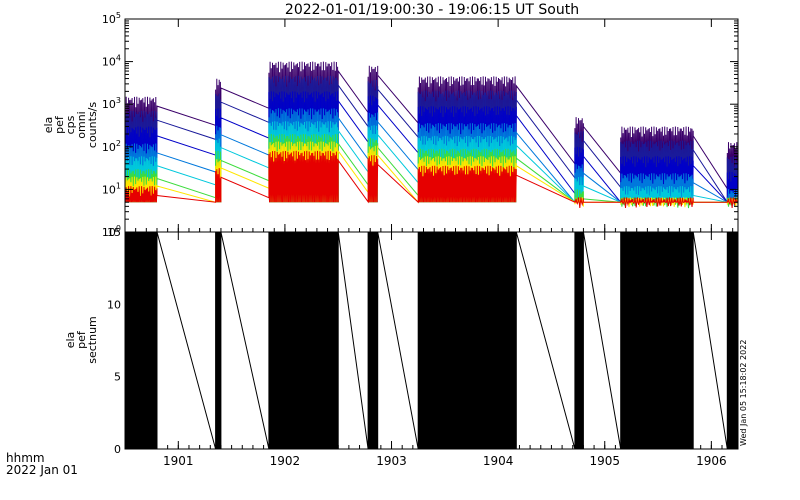  What do you see at coordinates (604, 461) in the screenshot?
I see `bottom-xtick-label: 1905` at bounding box center [604, 461].